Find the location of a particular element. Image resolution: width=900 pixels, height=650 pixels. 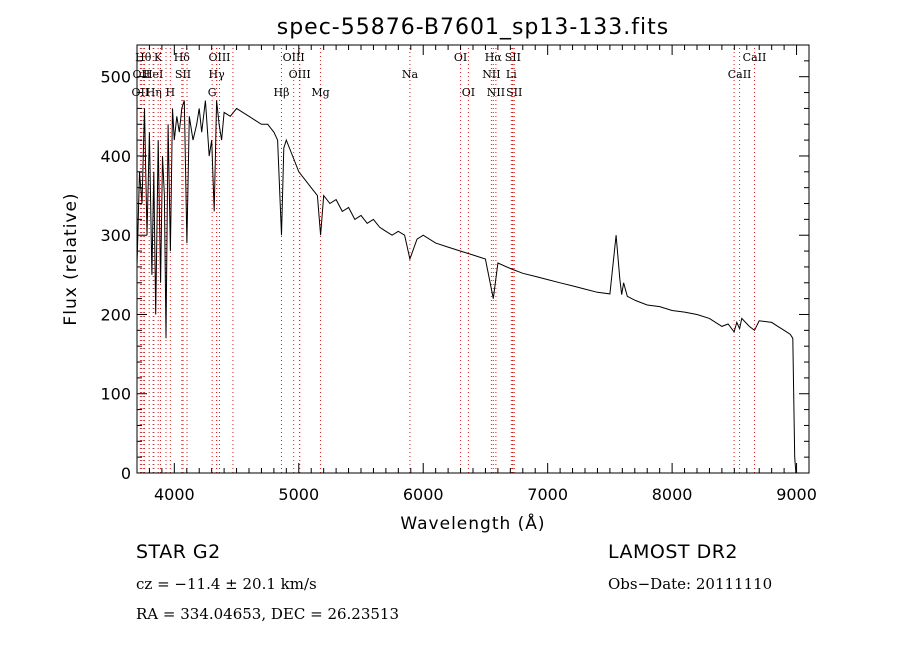

y-tick-label: 500 is located at coordinates (115, 77).